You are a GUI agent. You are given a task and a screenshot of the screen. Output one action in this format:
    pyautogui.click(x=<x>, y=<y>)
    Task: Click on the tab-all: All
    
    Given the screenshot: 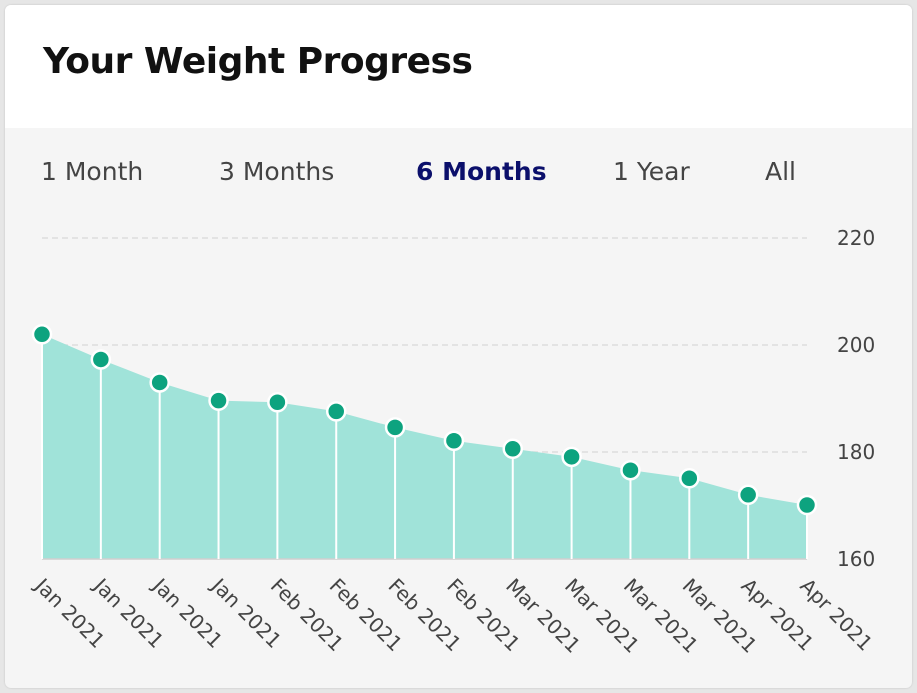 What is the action you would take?
    pyautogui.click(x=780, y=171)
    